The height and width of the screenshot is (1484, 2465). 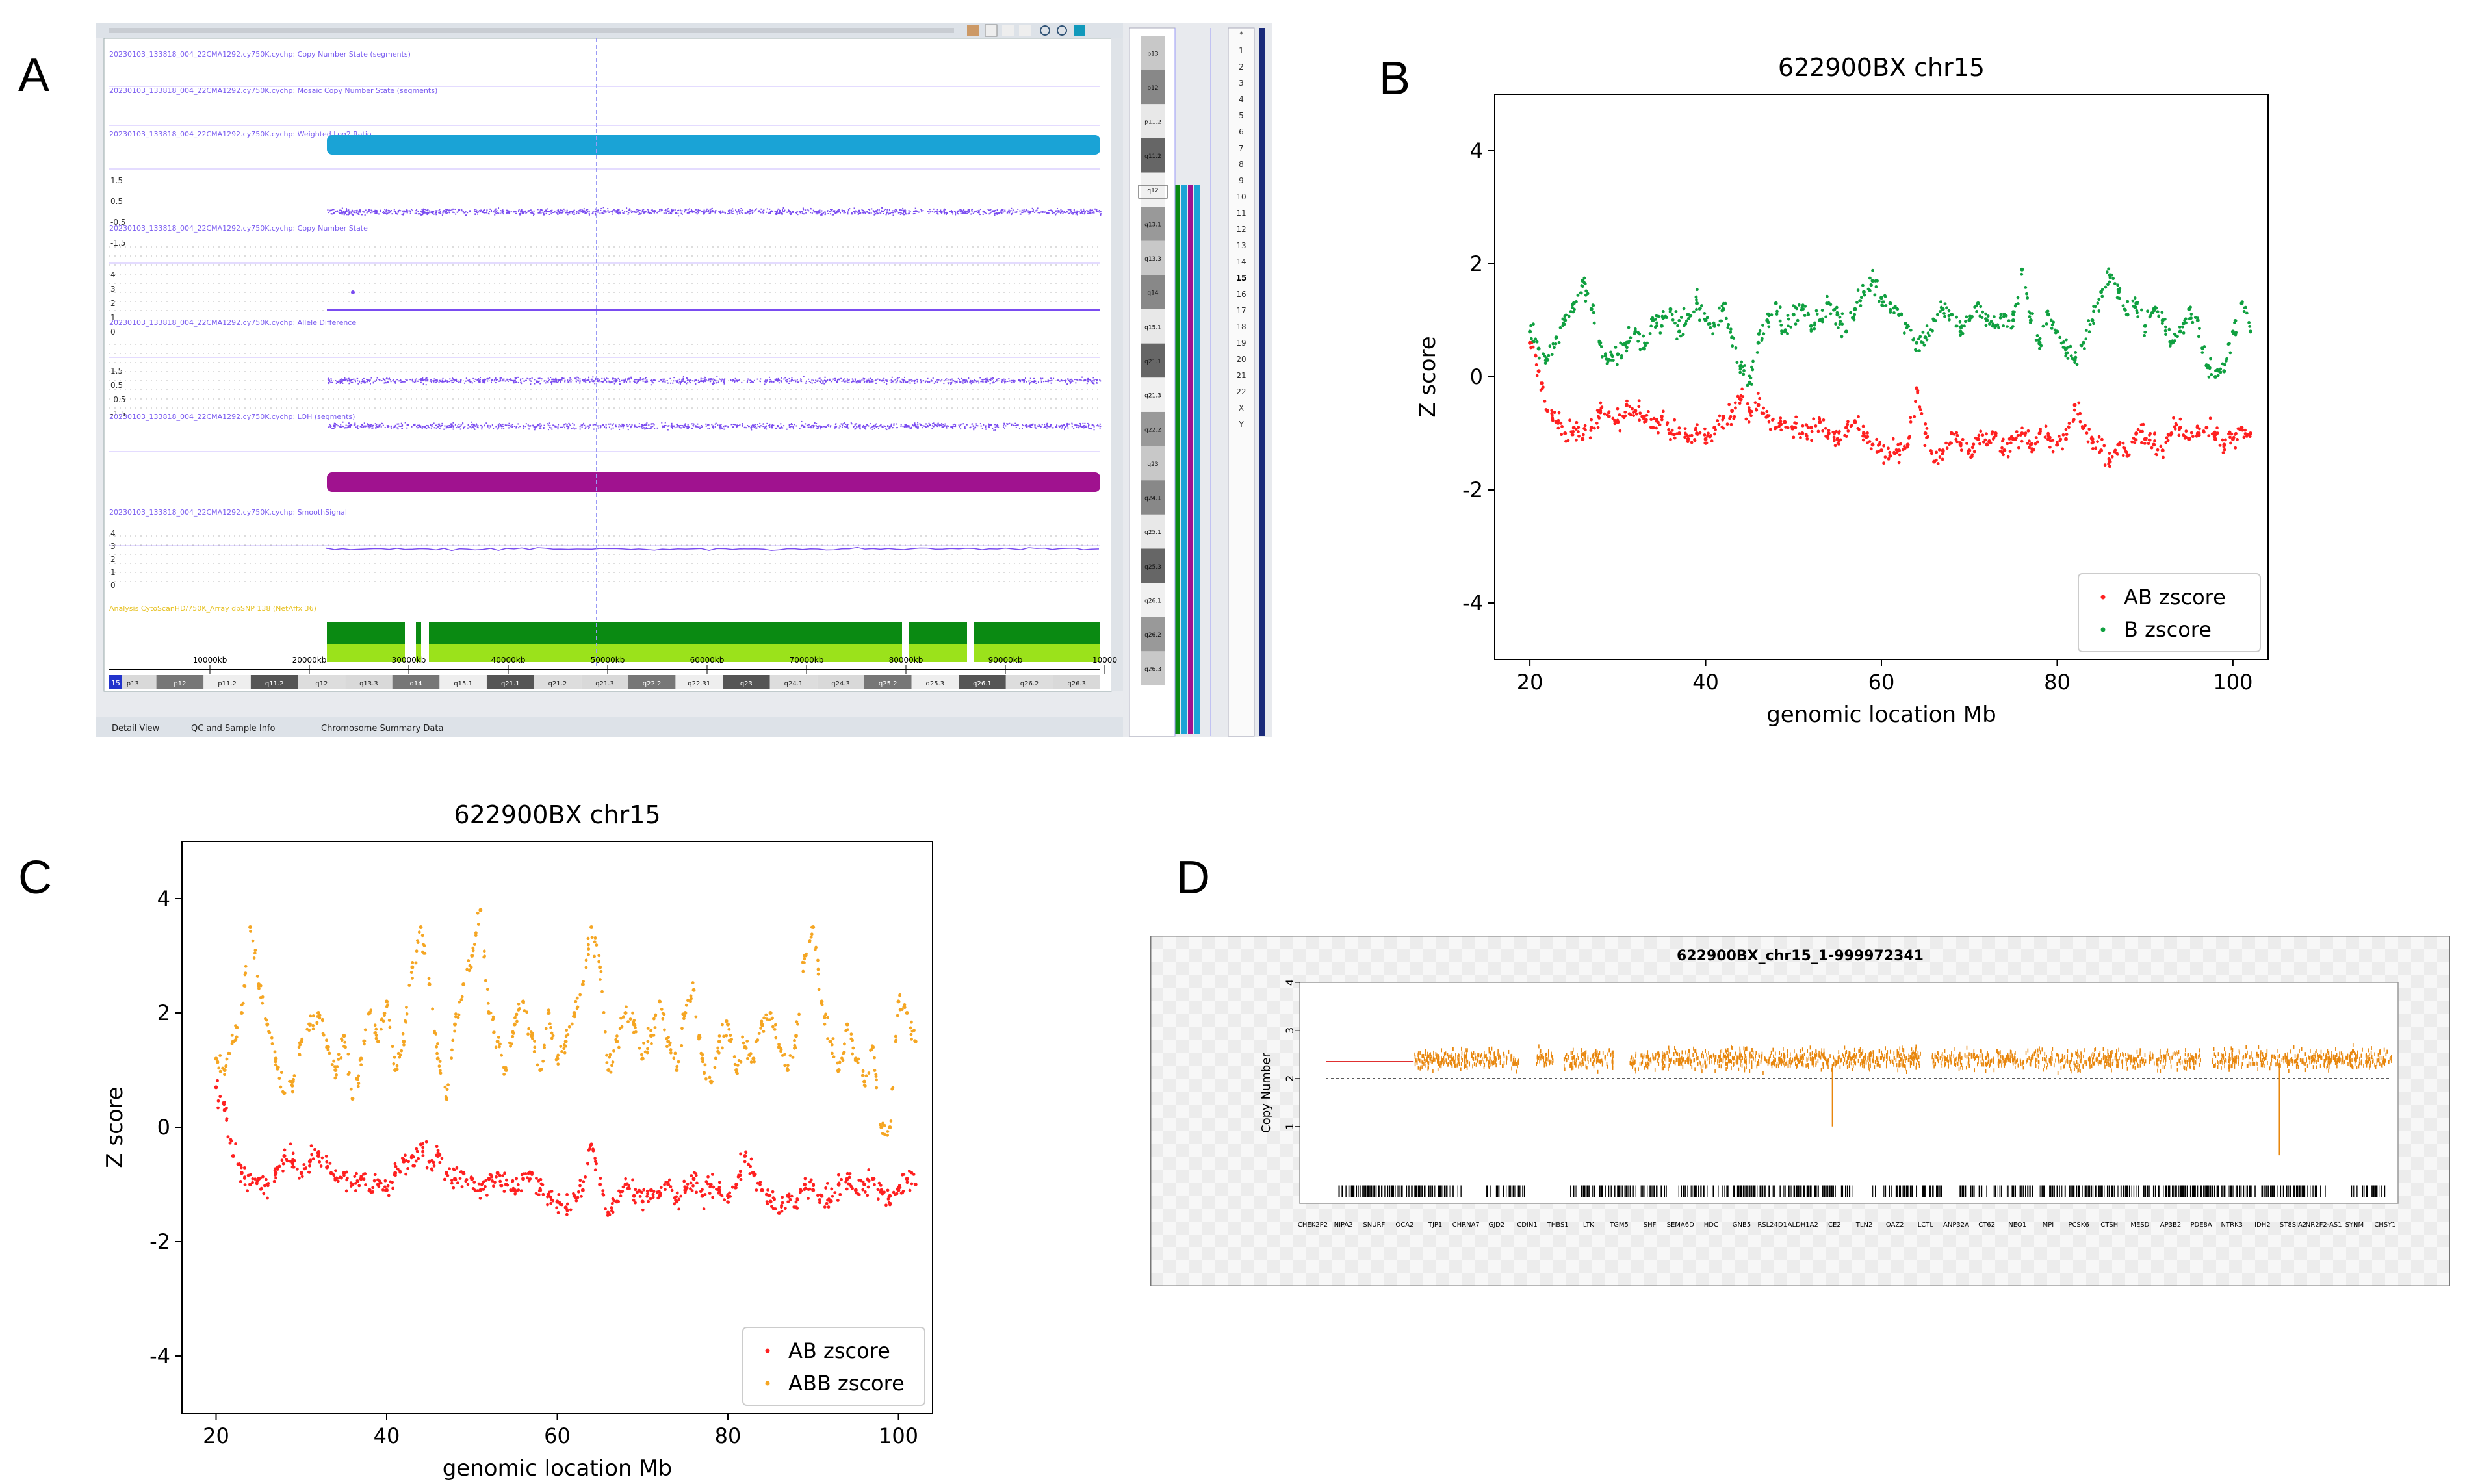 What do you see at coordinates (1241, 214) in the screenshot?
I see `chrom-item: 11` at bounding box center [1241, 214].